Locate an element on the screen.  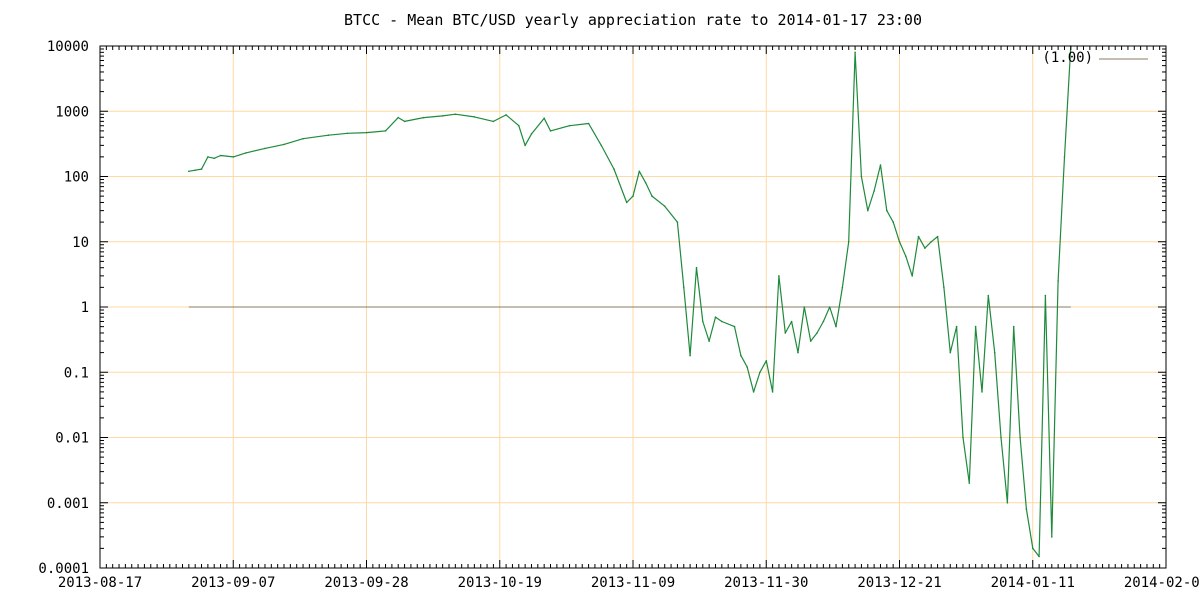
x-tick-label: 2013-09-07 is located at coordinates (233, 583).